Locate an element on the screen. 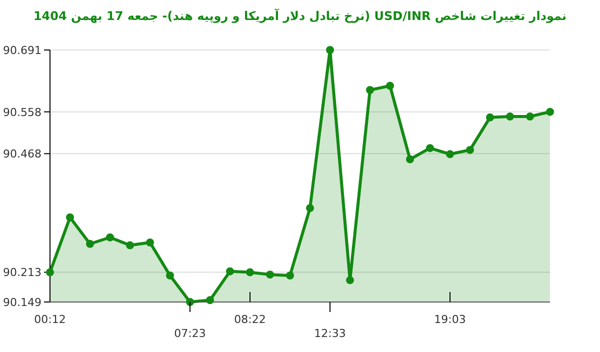 Image resolution: width=600 pixels, height=352 pixels. chart-title: نمودار تغییرات شاخص USD/INR (نرخ تبادل دلار آمریکا و روپیه هند)- جمعه 17 بهمن 1404 is located at coordinates (300, 15).